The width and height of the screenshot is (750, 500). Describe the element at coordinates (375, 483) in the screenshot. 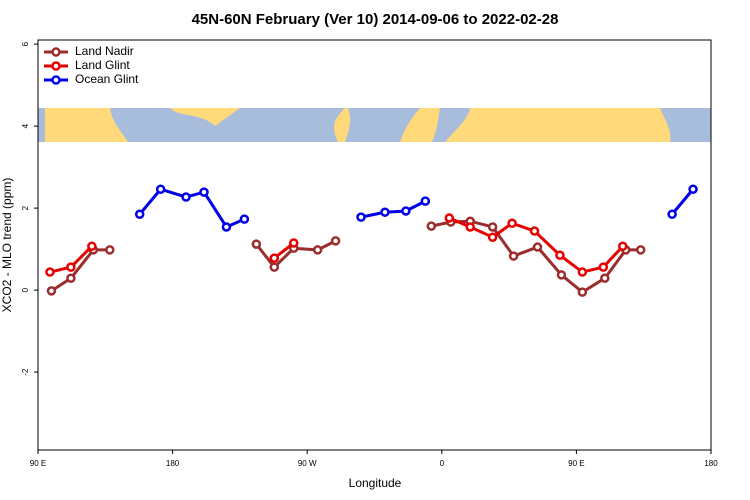

I see `x-axis-label: Longitude` at that location.